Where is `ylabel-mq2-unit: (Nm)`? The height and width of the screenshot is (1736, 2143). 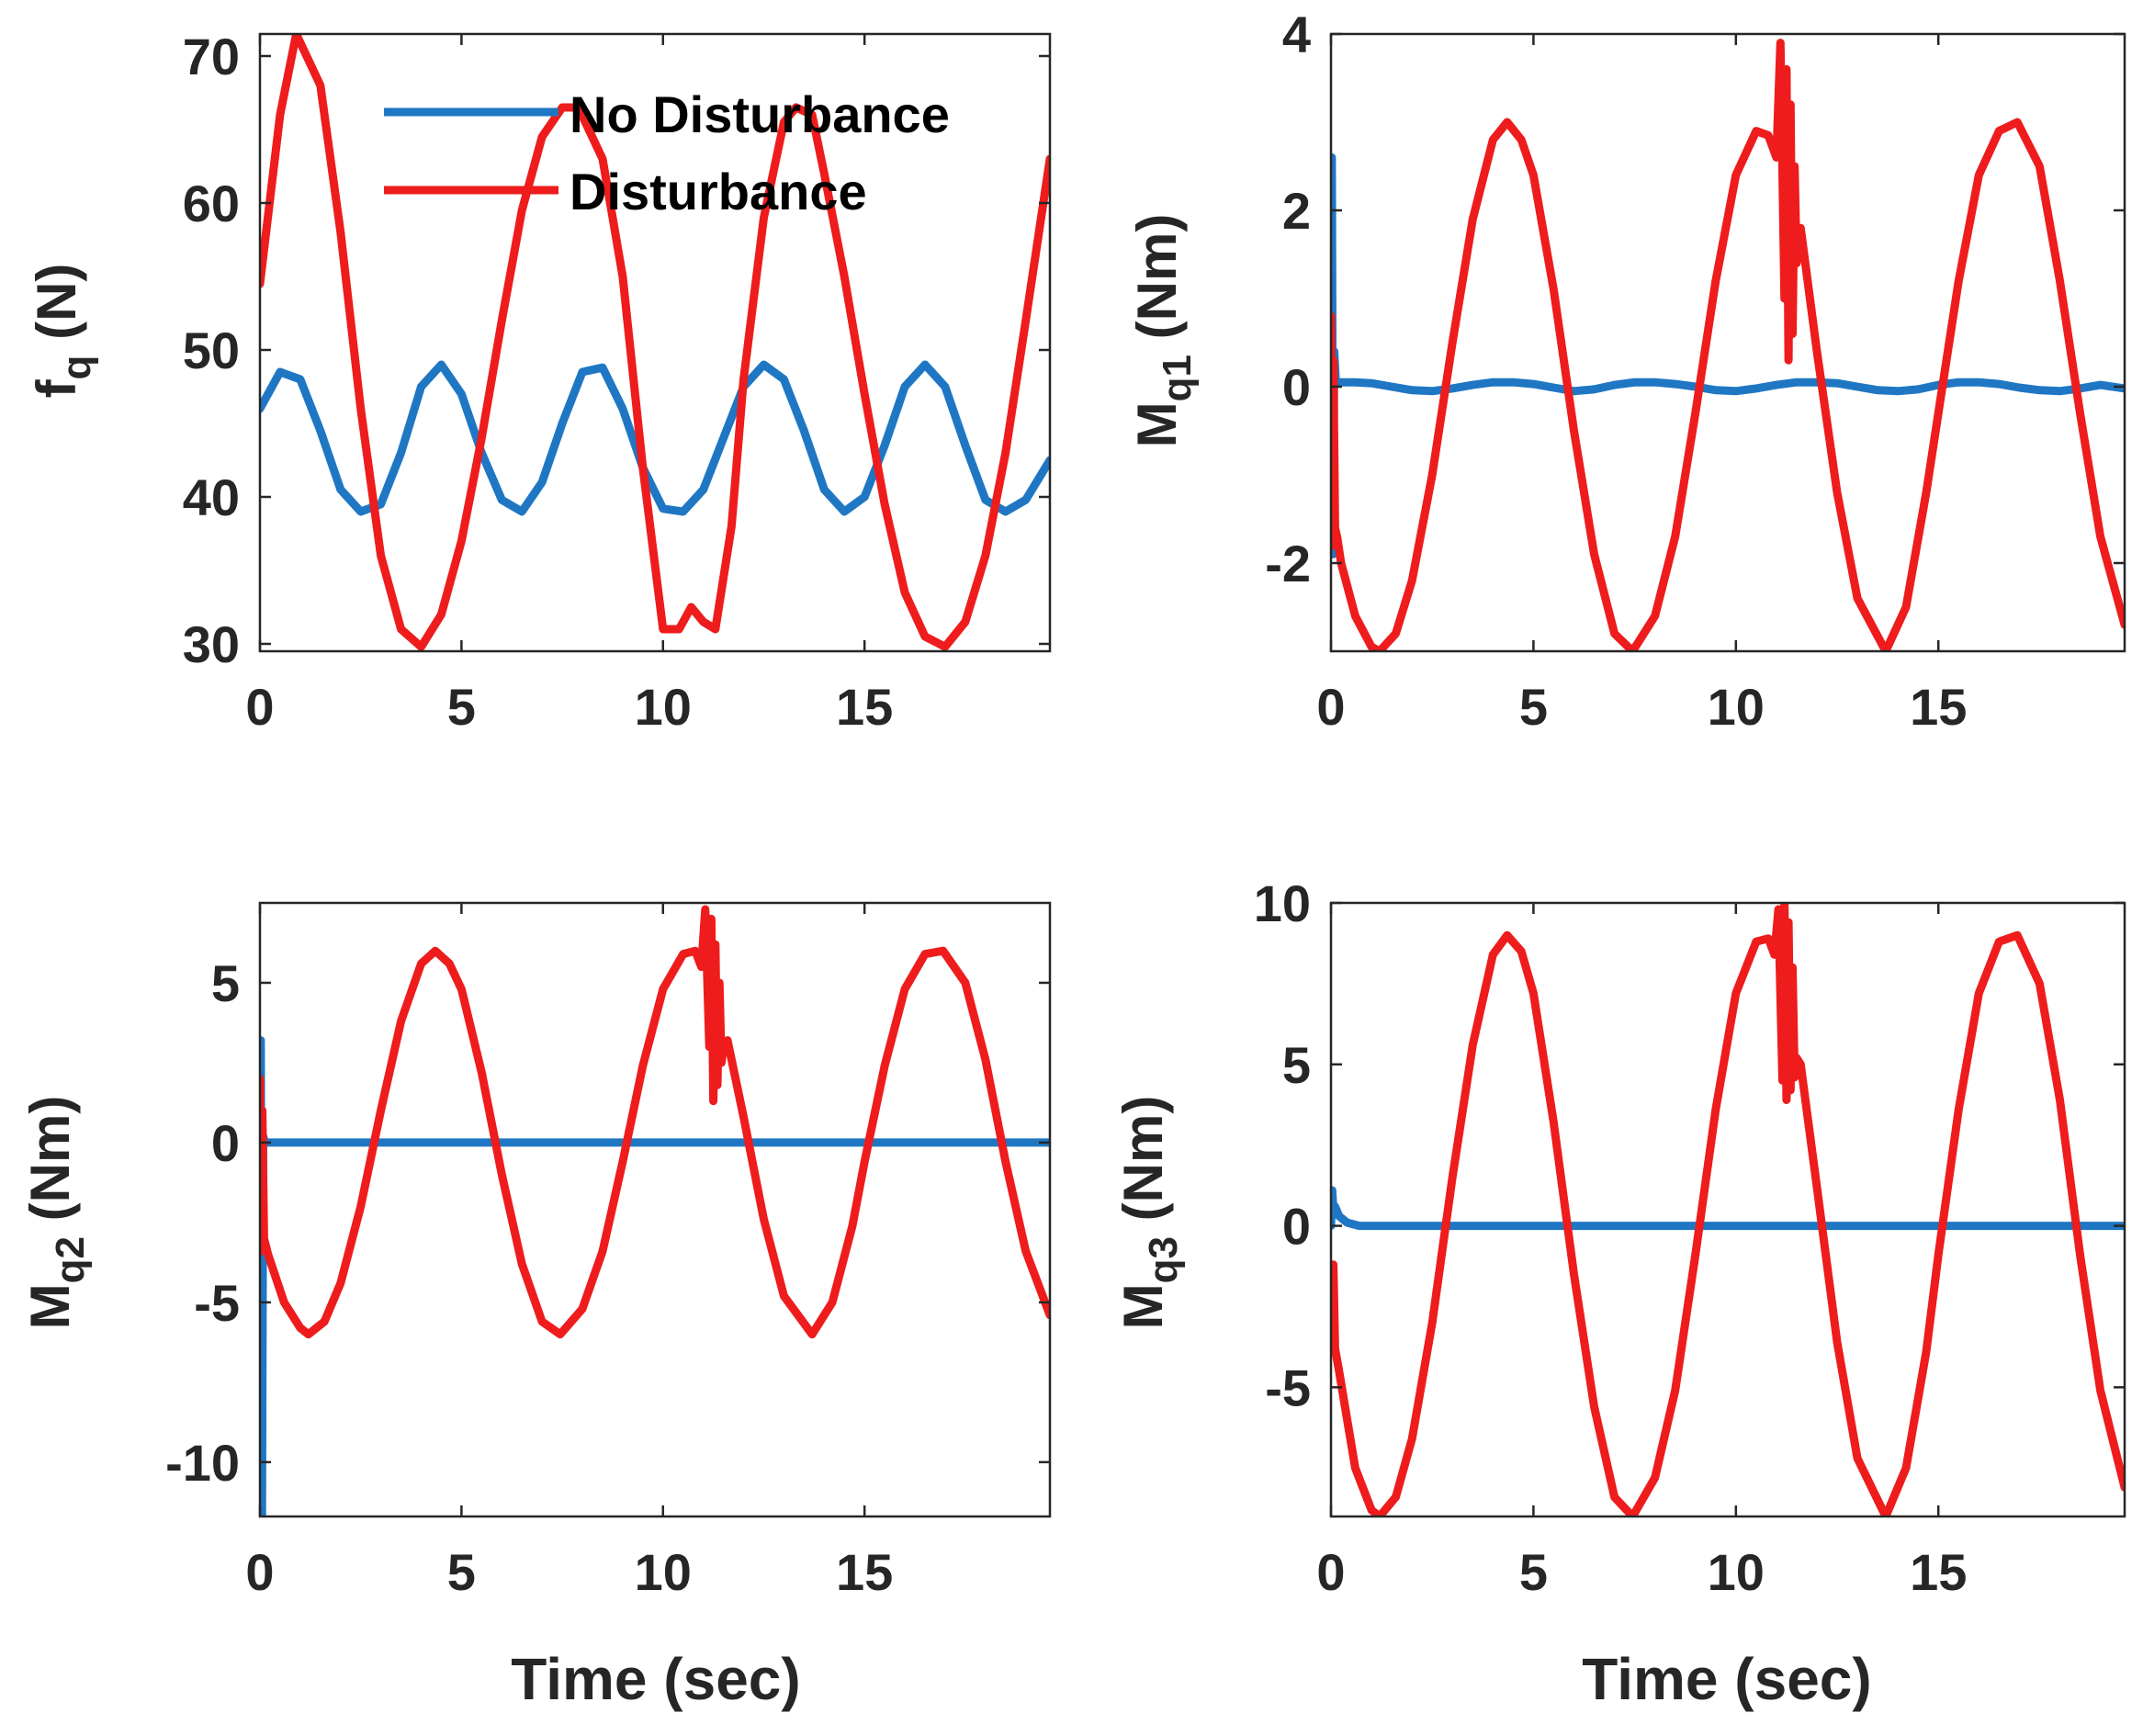 ylabel-mq2-unit: (Nm) is located at coordinates (50, 1166).